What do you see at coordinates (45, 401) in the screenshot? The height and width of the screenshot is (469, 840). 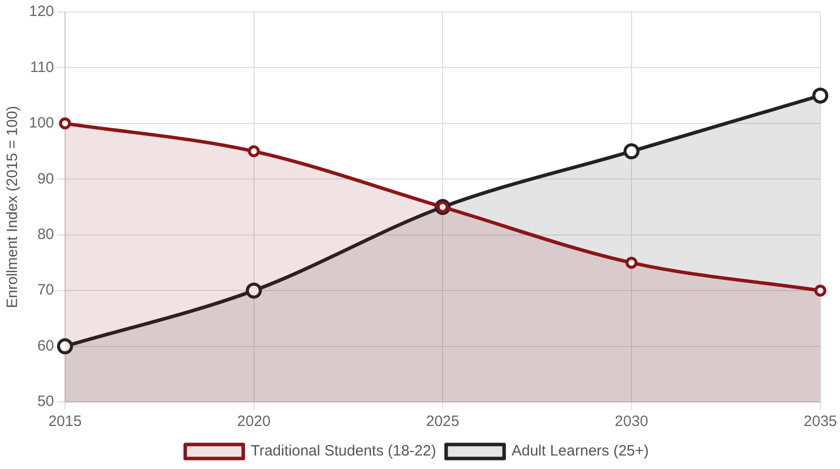 I see `y-tick-label: 50` at bounding box center [45, 401].